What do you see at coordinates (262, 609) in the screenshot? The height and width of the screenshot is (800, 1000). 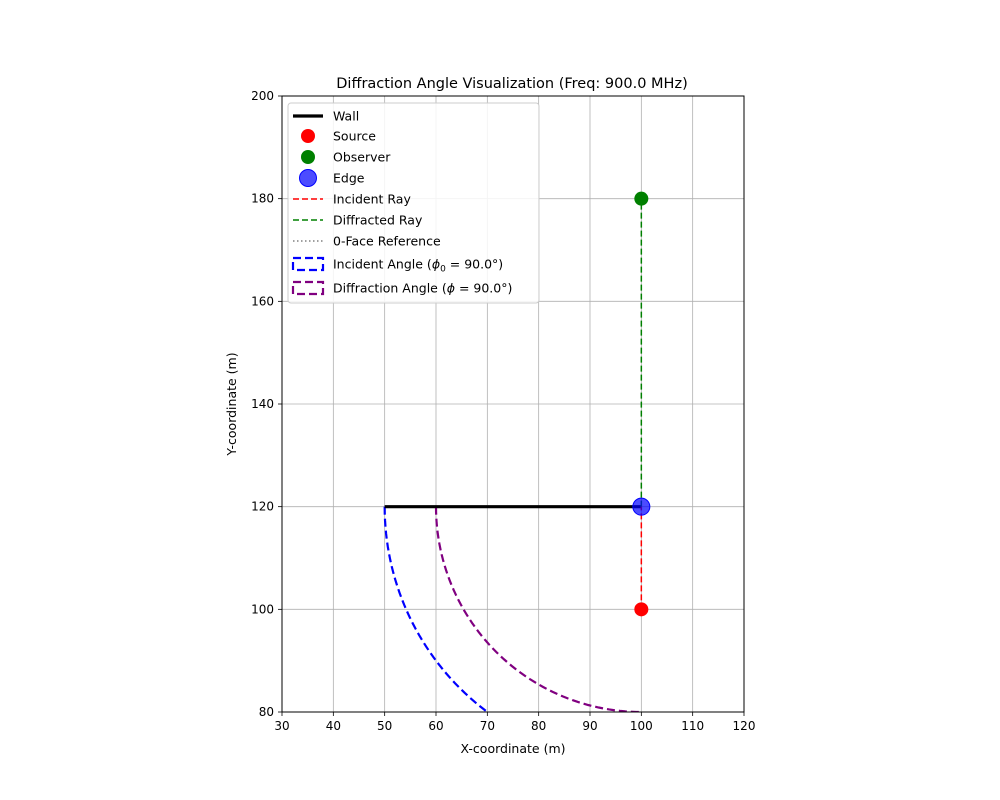 I see `y-tick-label: 100` at bounding box center [262, 609].